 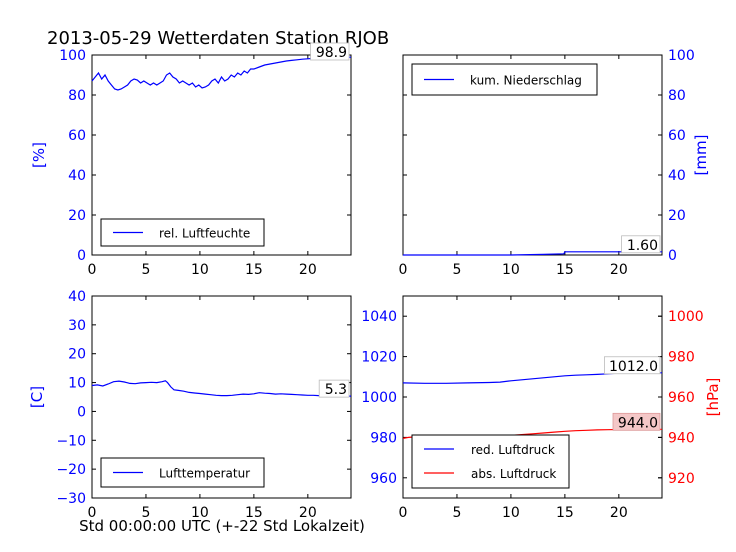 I want to click on series-line-lufttemperatur, so click(x=221, y=388).